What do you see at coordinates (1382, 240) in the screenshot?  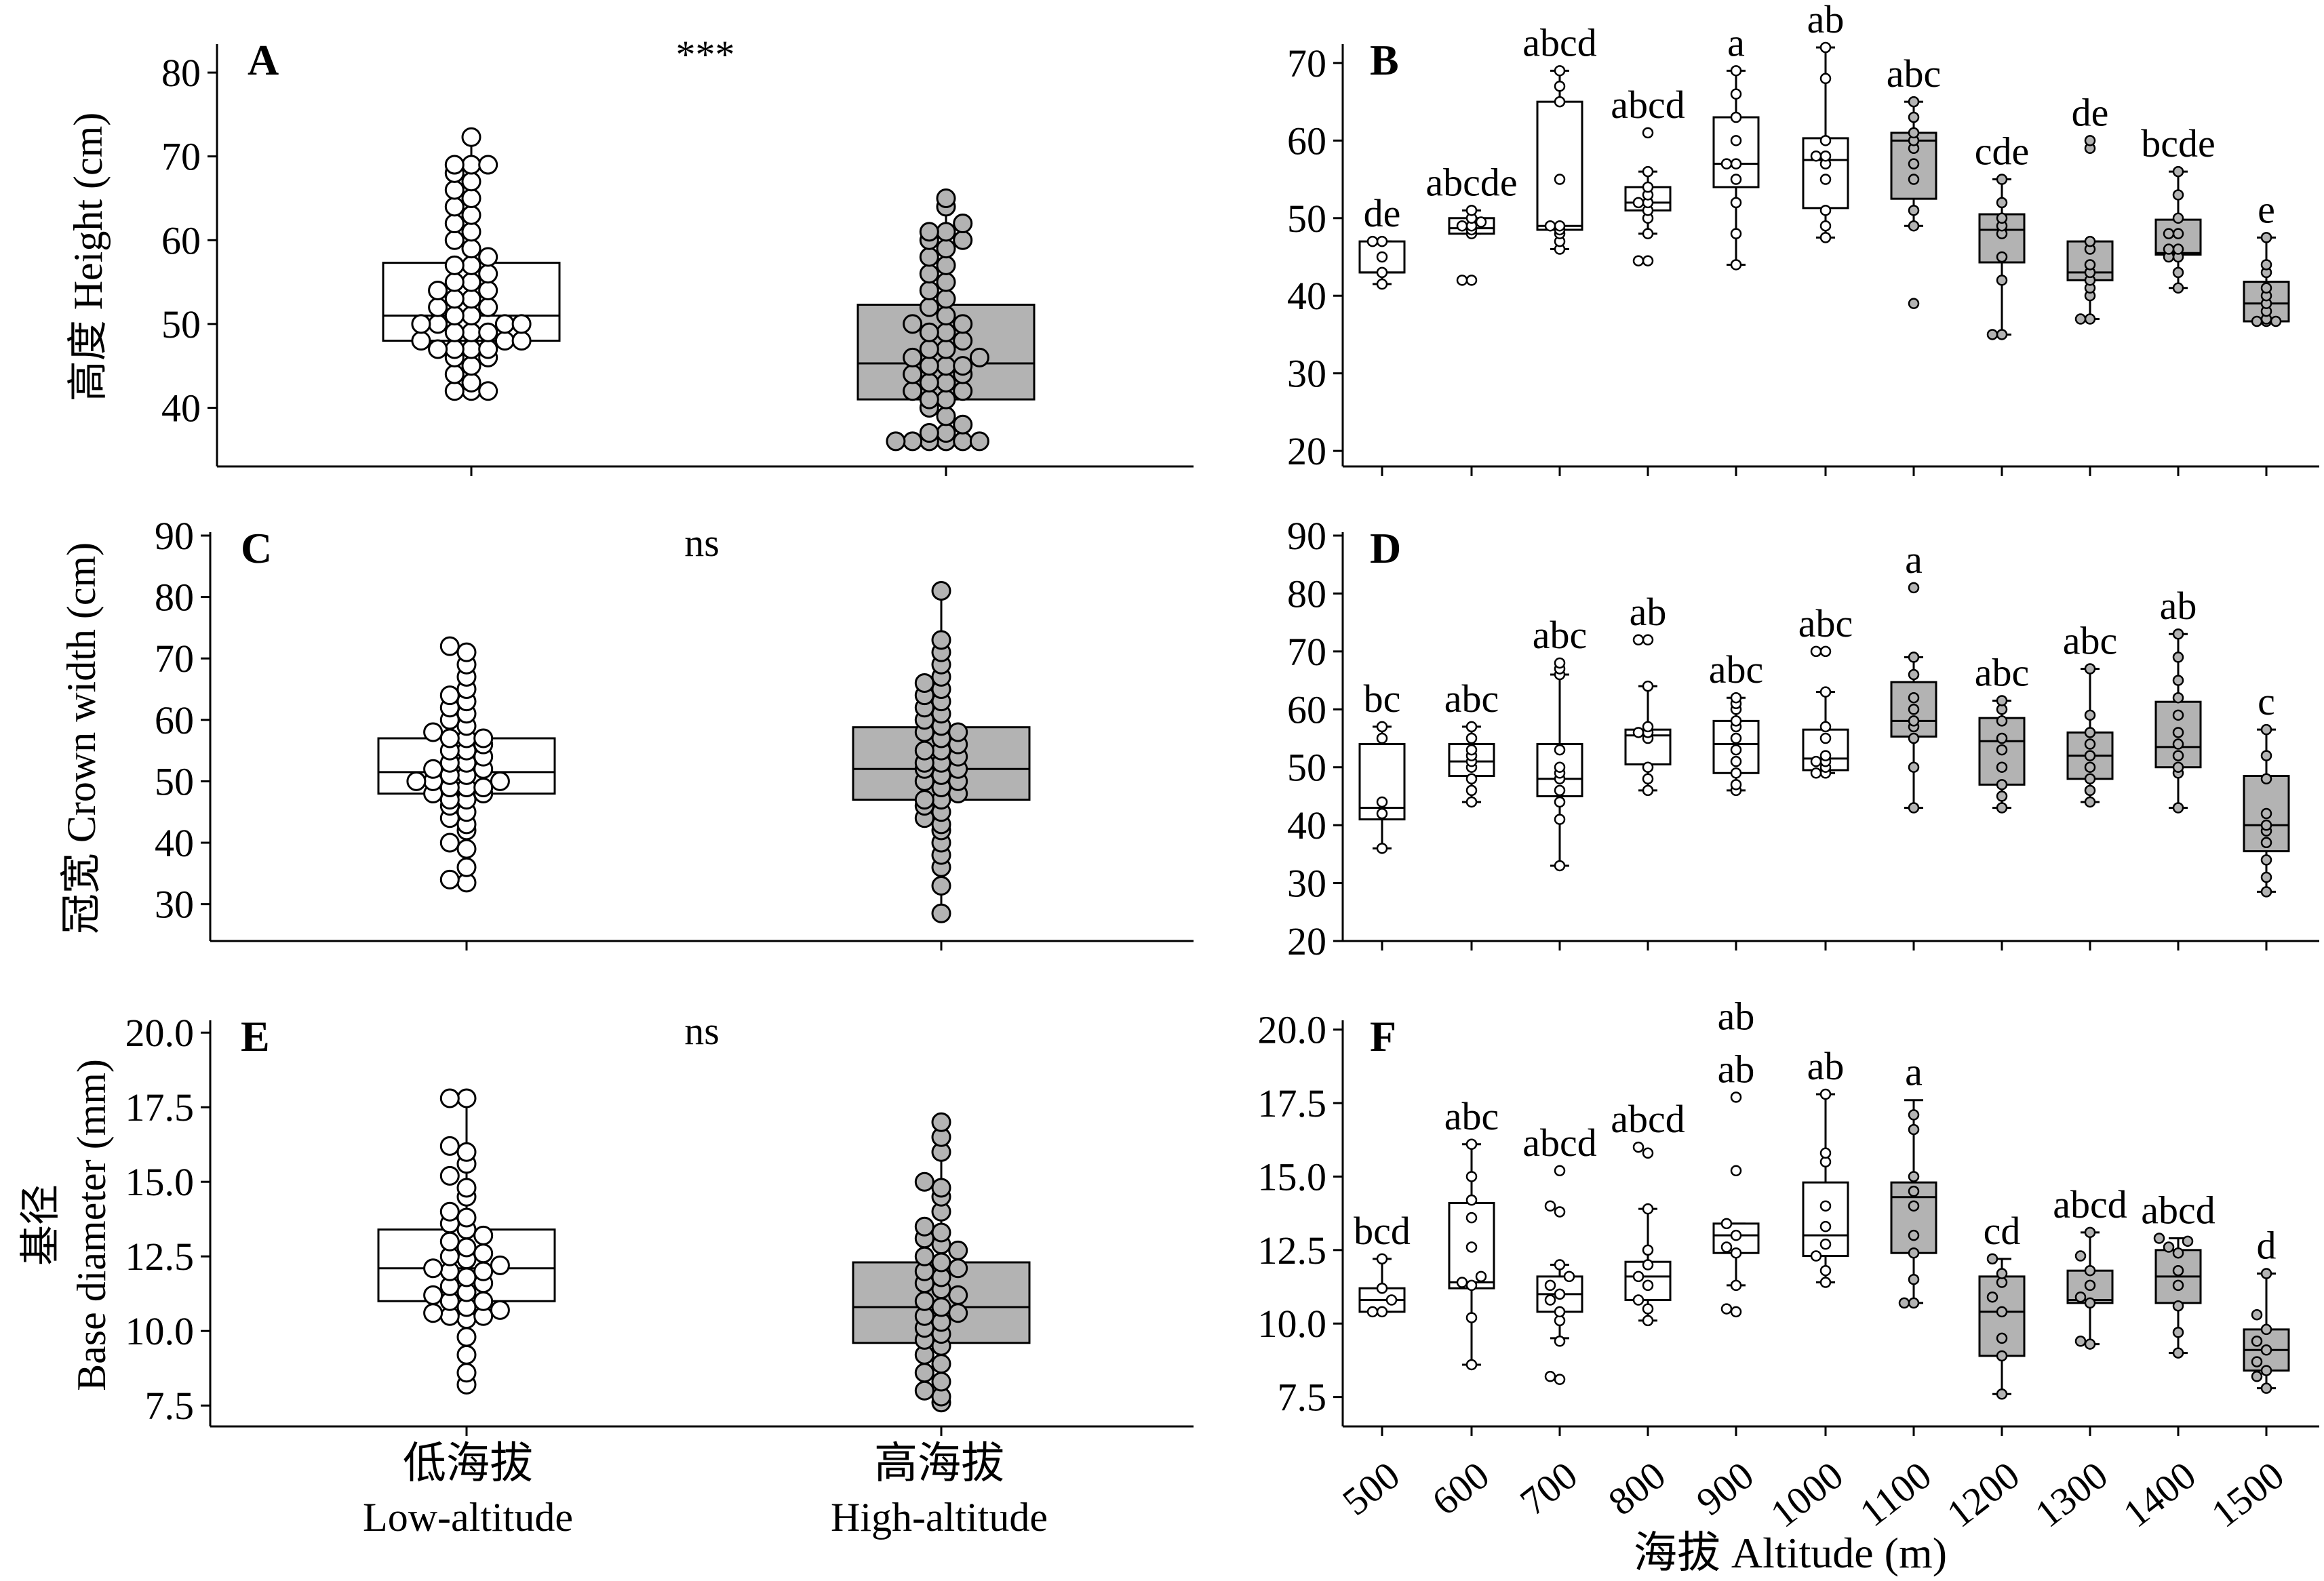 I see `box-500: de` at bounding box center [1382, 240].